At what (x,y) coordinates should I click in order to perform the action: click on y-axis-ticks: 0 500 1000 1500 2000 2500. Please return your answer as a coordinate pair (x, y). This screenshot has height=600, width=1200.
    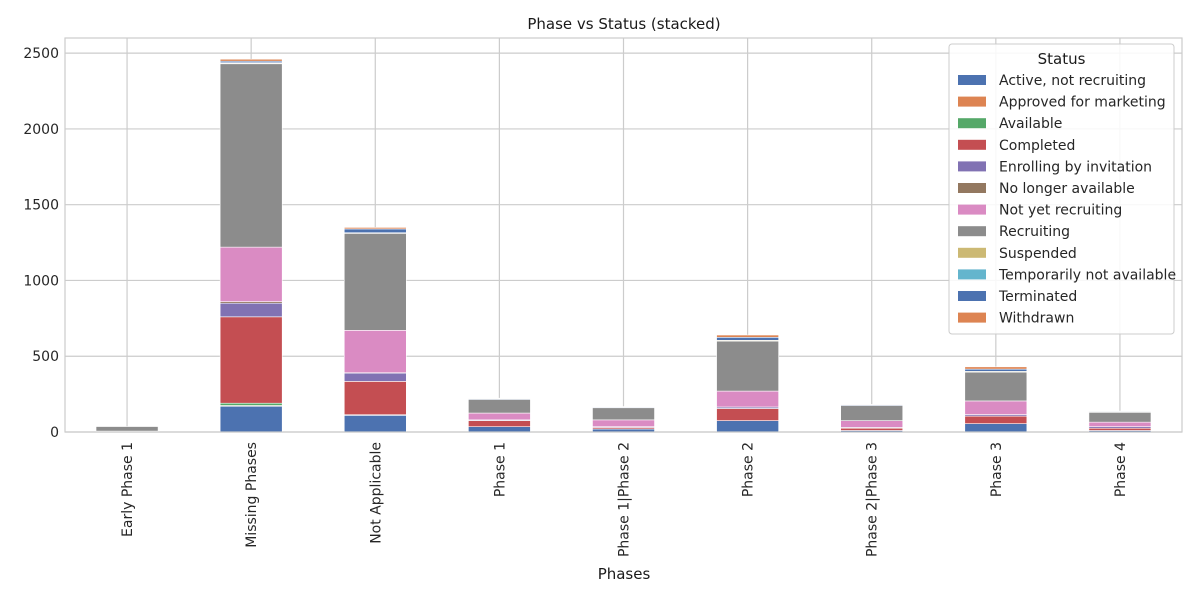
    Looking at the image, I should click on (41, 243).